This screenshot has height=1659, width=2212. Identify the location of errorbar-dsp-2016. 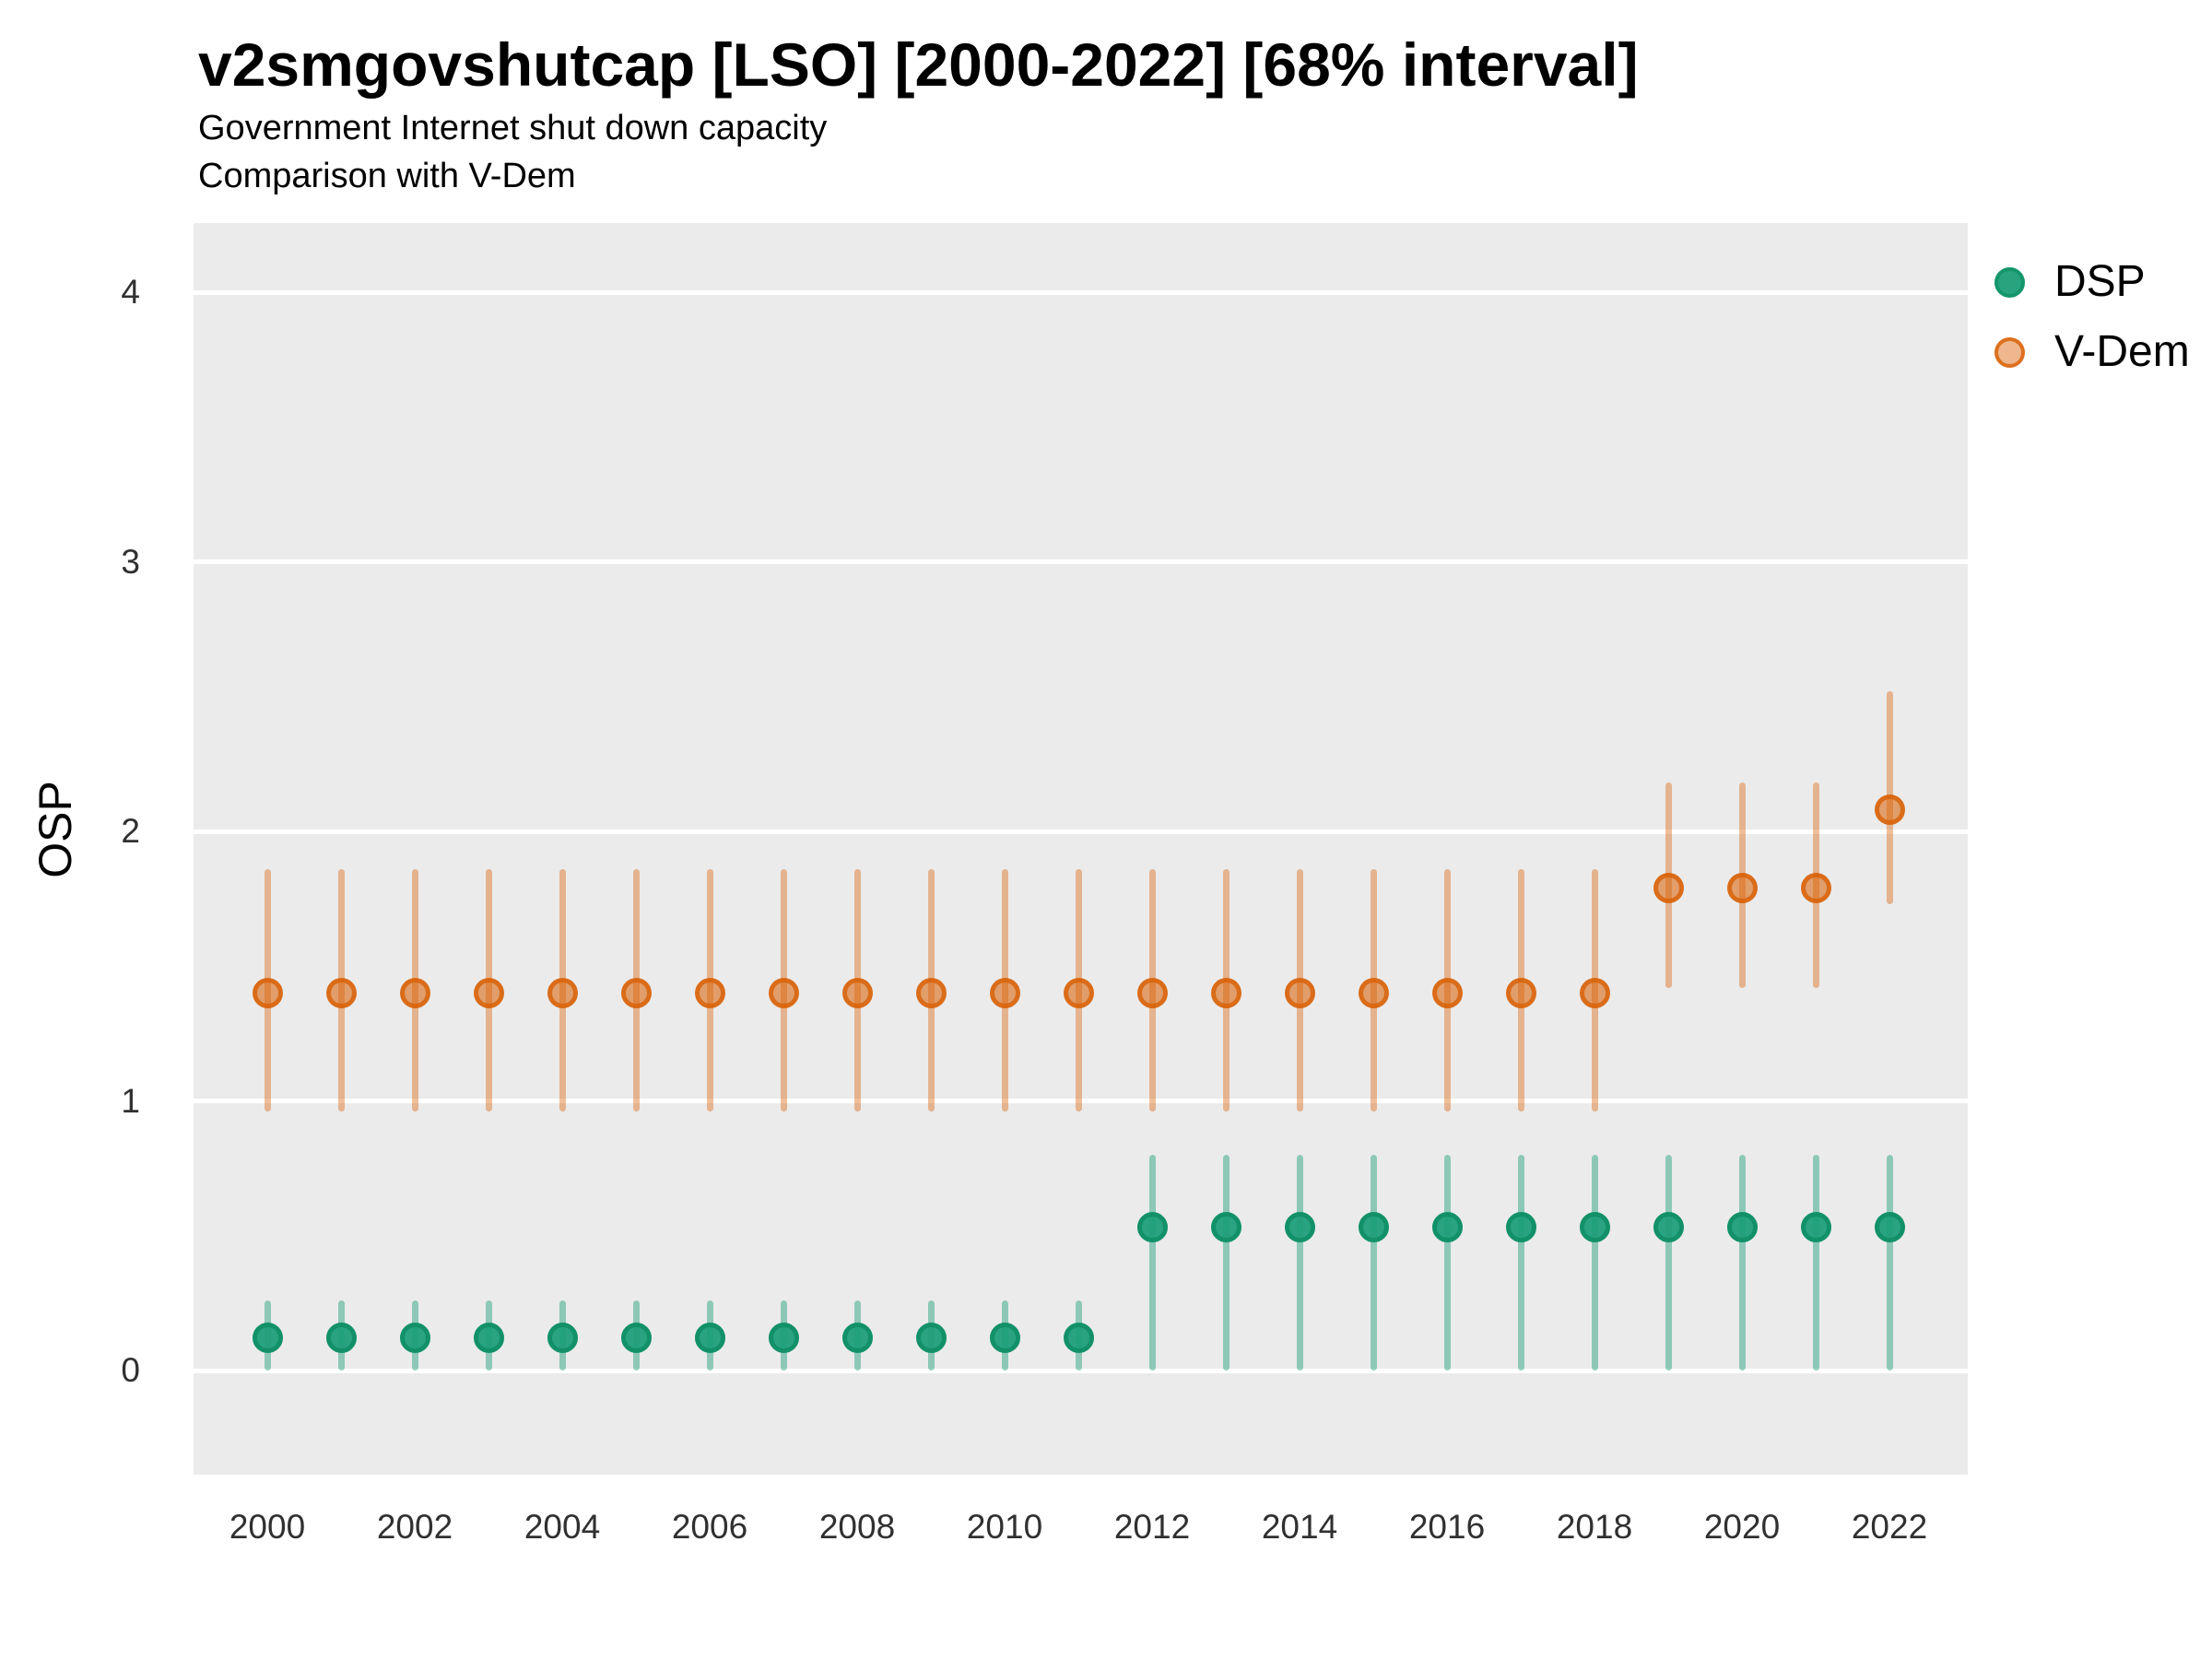
(1447, 1263).